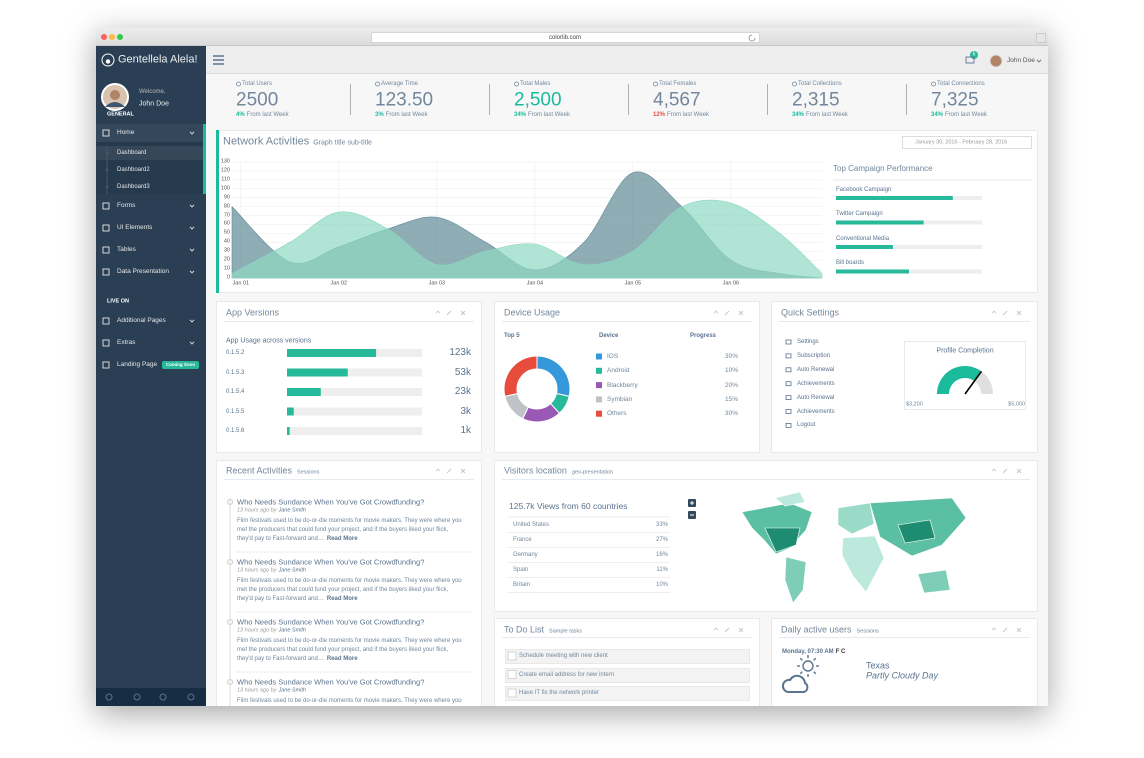  What do you see at coordinates (565, 37) in the screenshot?
I see `url-bar` at bounding box center [565, 37].